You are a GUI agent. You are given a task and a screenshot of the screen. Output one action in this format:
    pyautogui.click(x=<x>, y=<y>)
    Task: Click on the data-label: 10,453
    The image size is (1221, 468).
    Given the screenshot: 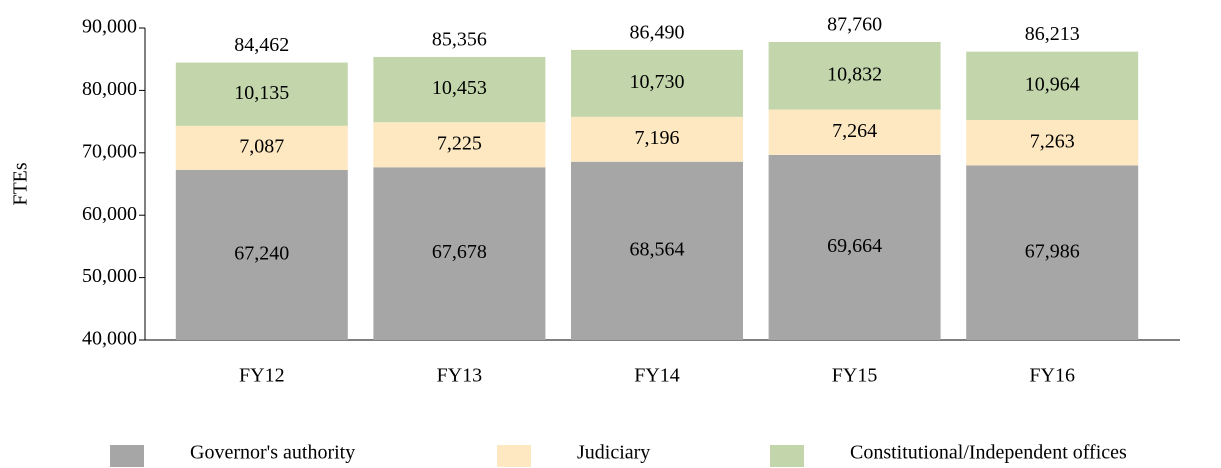 What is the action you would take?
    pyautogui.click(x=459, y=88)
    